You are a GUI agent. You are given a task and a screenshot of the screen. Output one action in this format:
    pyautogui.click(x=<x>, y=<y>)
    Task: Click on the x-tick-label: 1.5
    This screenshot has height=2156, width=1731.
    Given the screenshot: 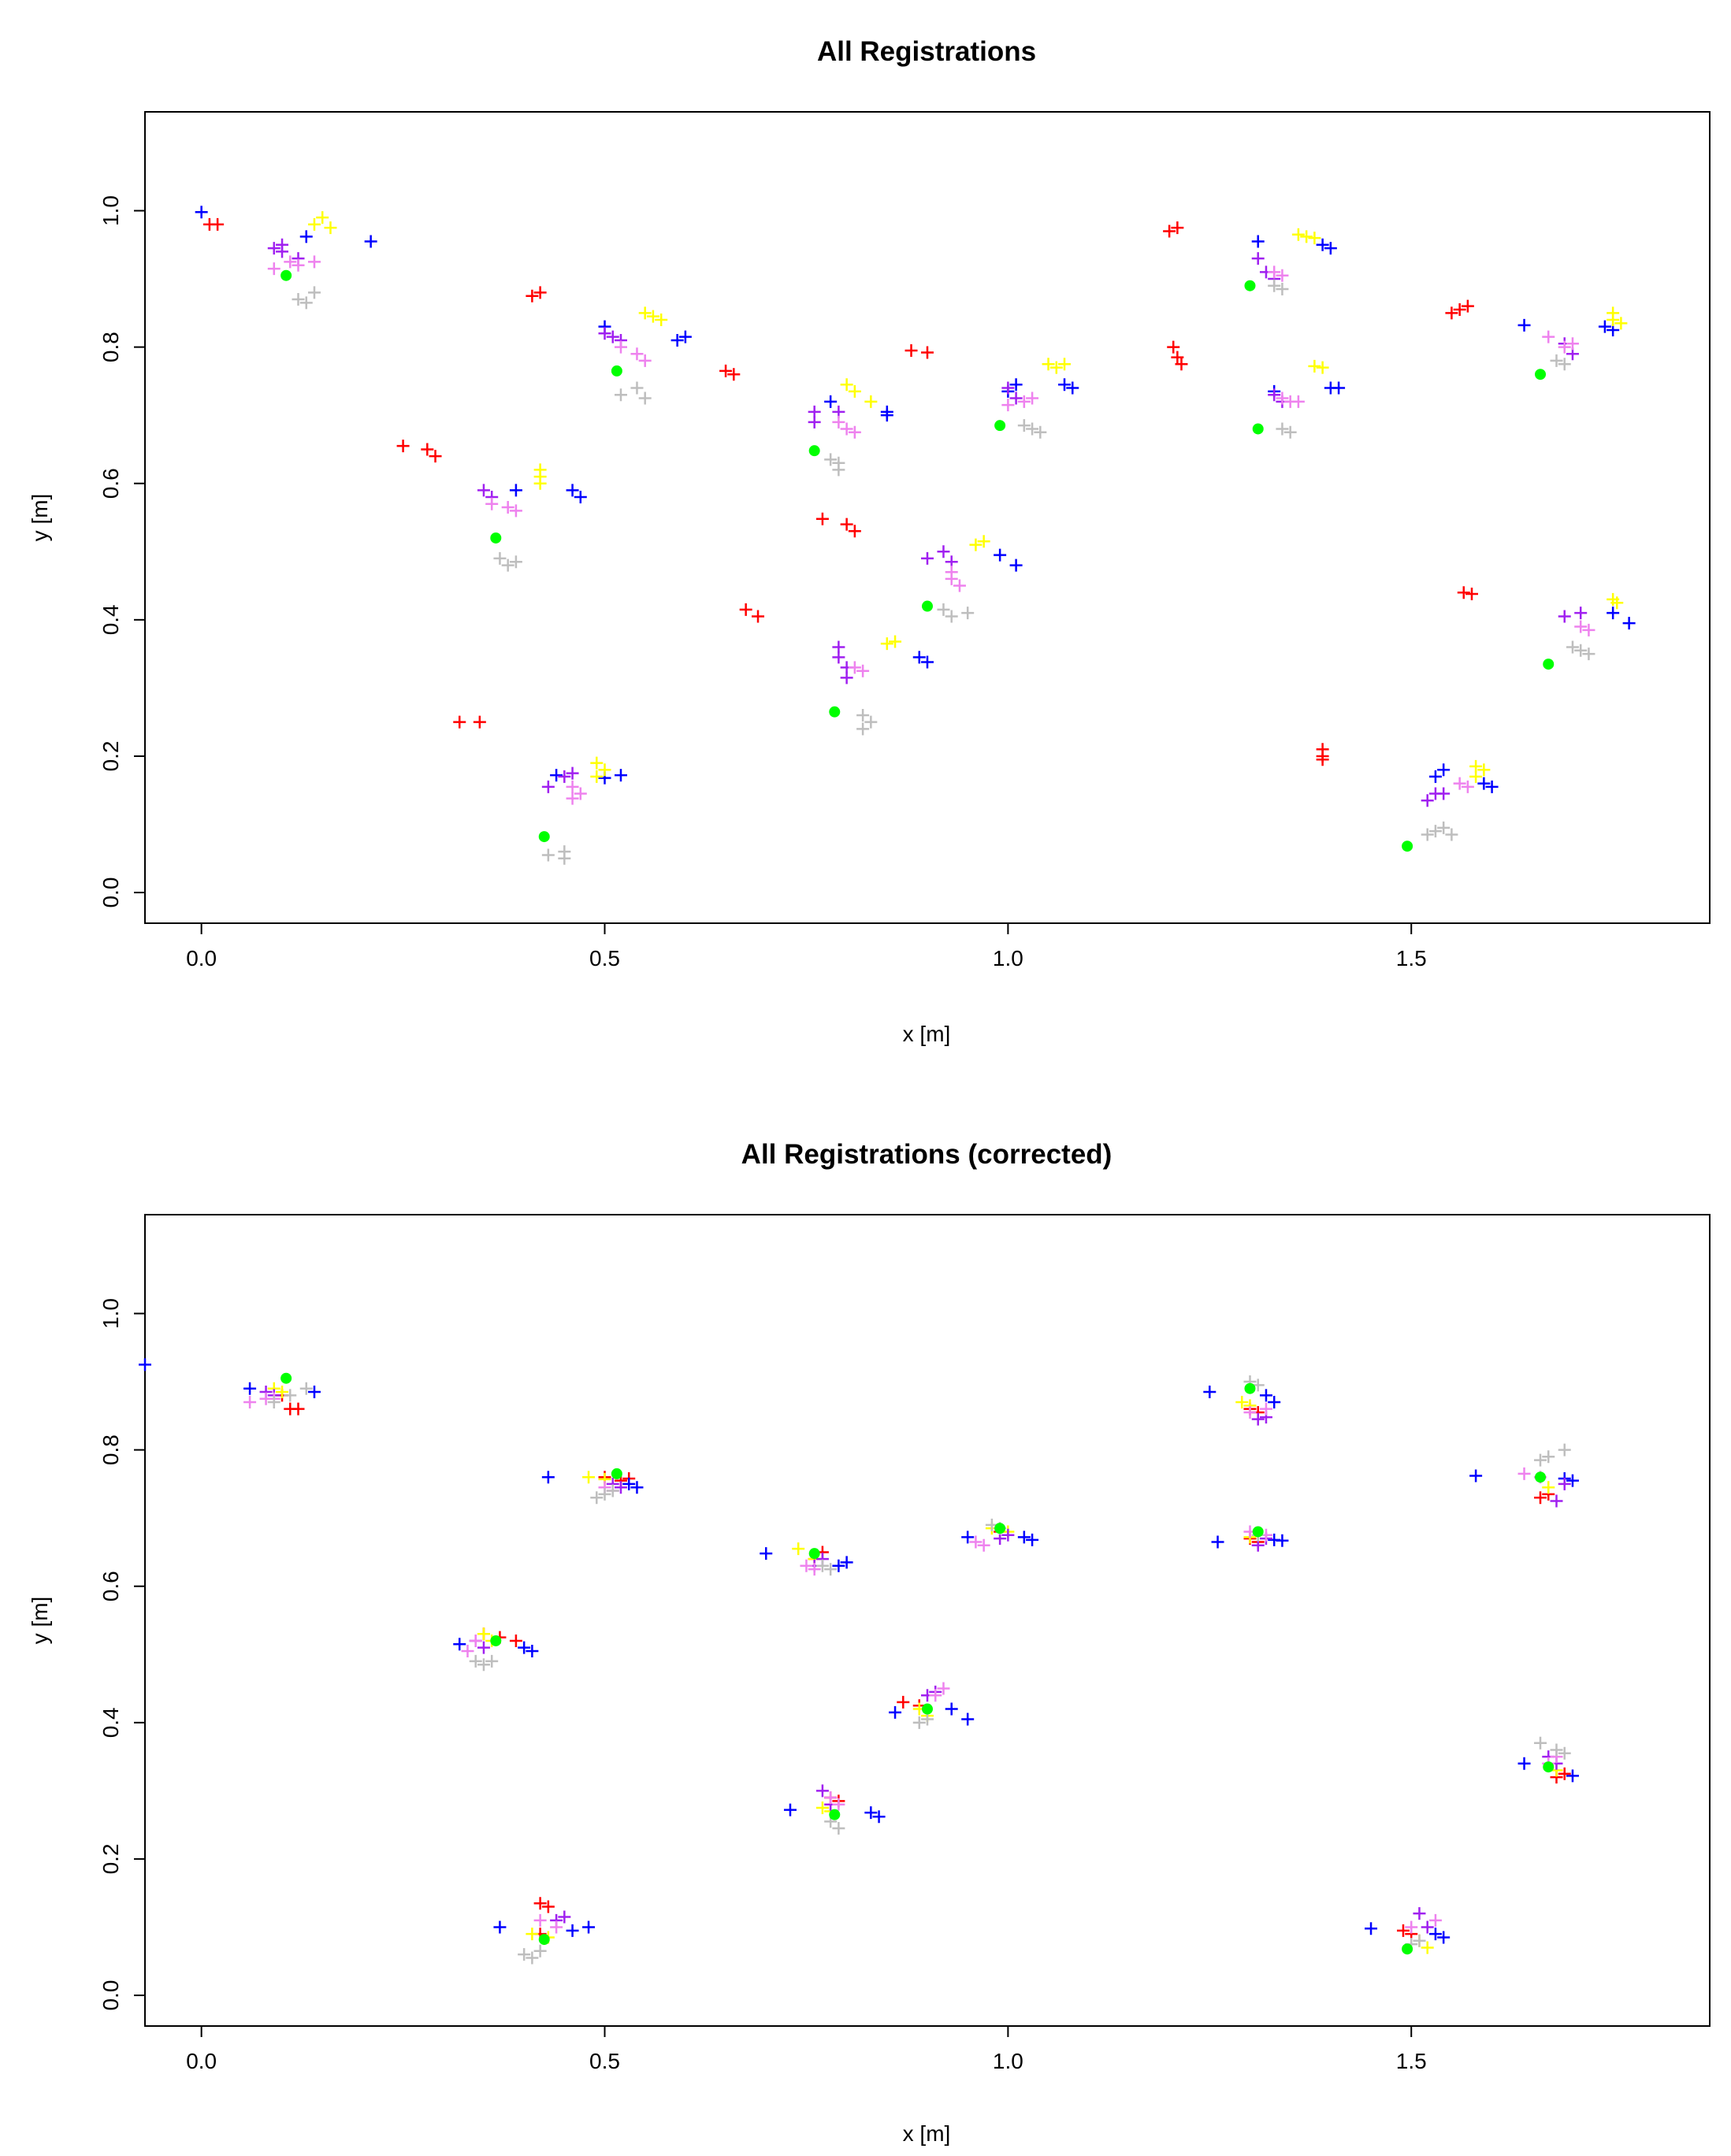 What is the action you would take?
    pyautogui.click(x=1411, y=958)
    